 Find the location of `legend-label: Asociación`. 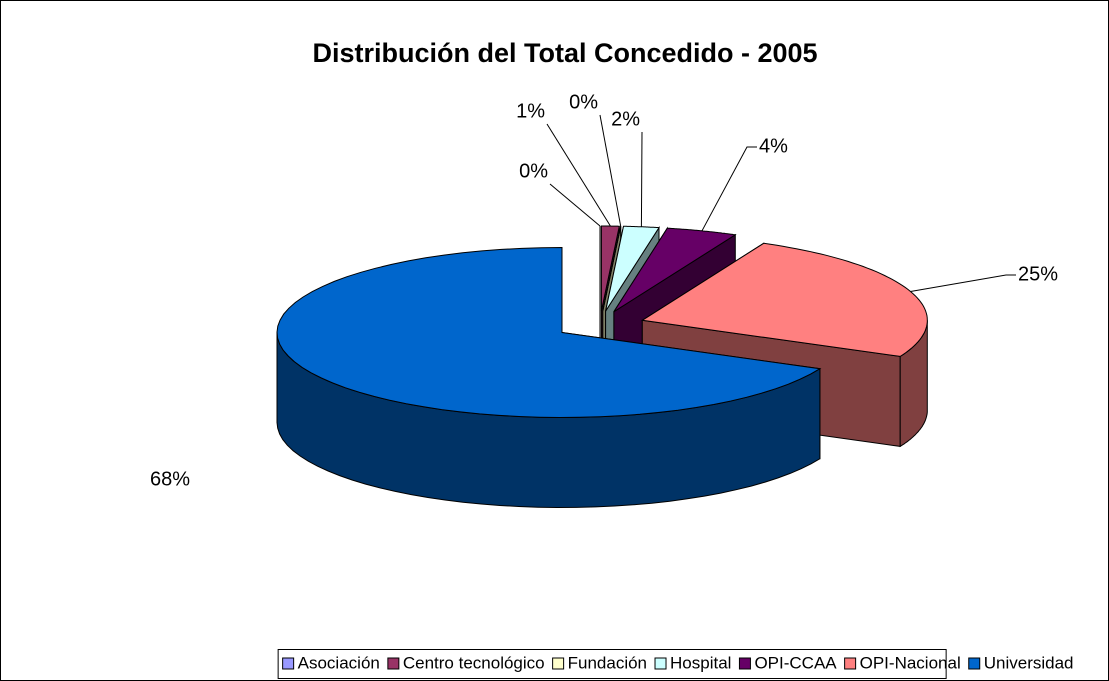

legend-label: Asociación is located at coordinates (339, 662).